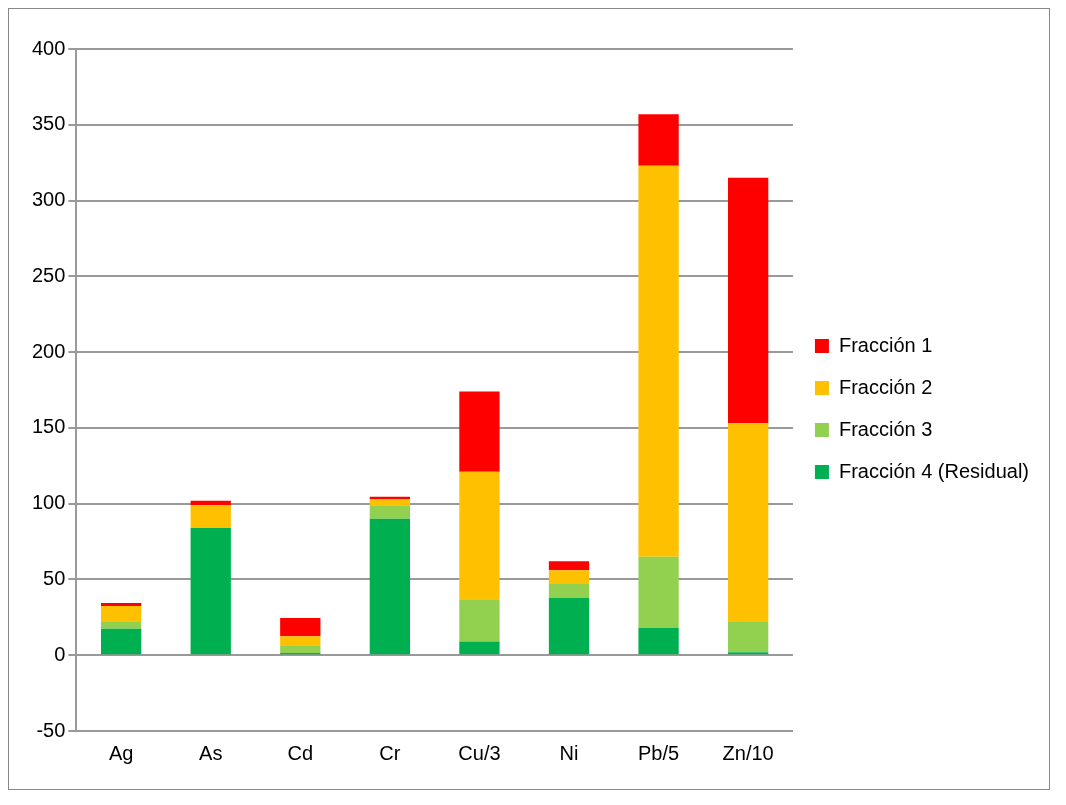 Image resolution: width=1066 pixels, height=805 pixels. Describe the element at coordinates (48, 274) in the screenshot. I see `y-tick-label: 250` at that location.